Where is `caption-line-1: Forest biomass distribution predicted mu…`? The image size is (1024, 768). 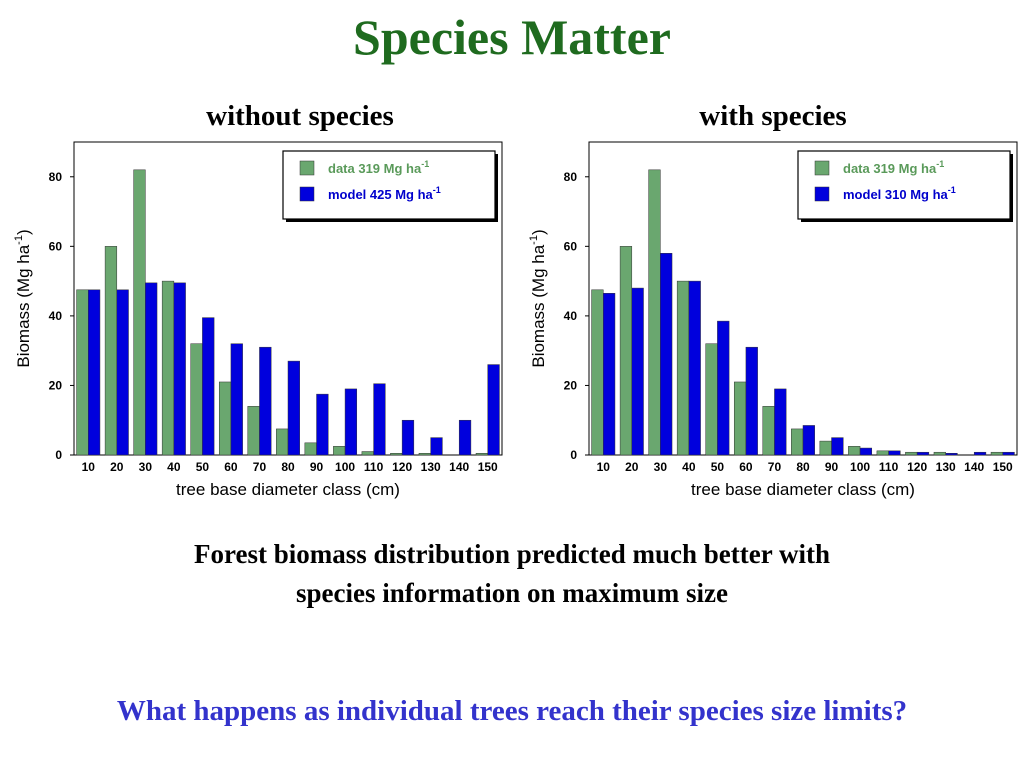 caption-line-1: Forest biomass distribution predicted mu… is located at coordinates (511, 554).